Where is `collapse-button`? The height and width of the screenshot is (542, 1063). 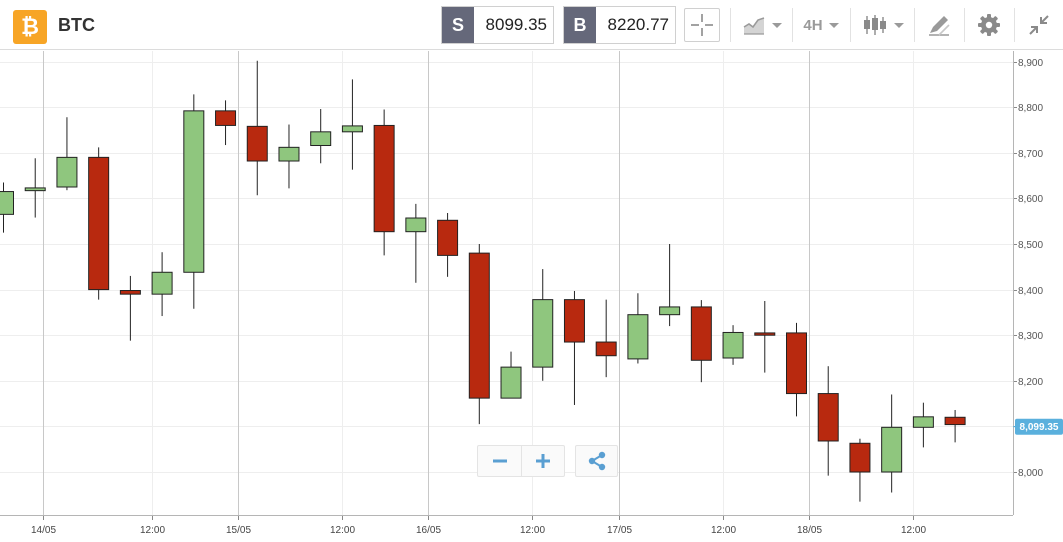
collapse-button is located at coordinates (1039, 25).